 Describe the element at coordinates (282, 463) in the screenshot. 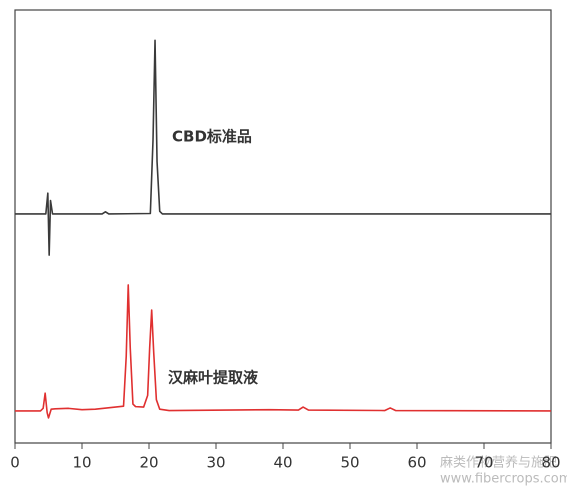

I see `x-tick-label: 40` at that location.